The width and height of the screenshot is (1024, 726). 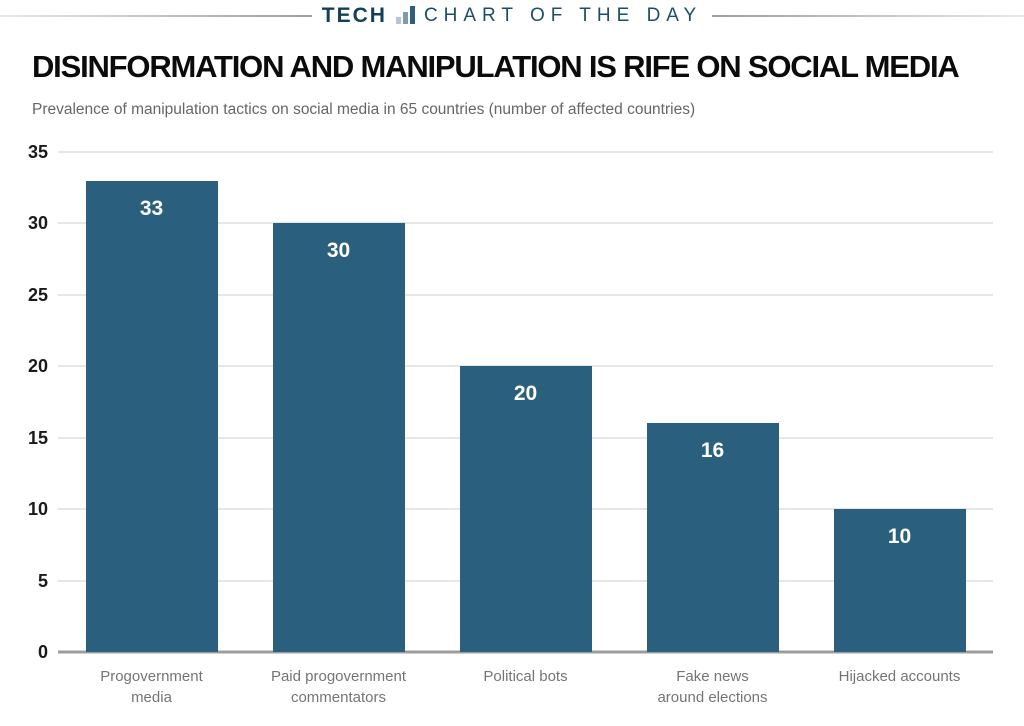 What do you see at coordinates (899, 580) in the screenshot?
I see `bar-hijacked-accounts: 10` at bounding box center [899, 580].